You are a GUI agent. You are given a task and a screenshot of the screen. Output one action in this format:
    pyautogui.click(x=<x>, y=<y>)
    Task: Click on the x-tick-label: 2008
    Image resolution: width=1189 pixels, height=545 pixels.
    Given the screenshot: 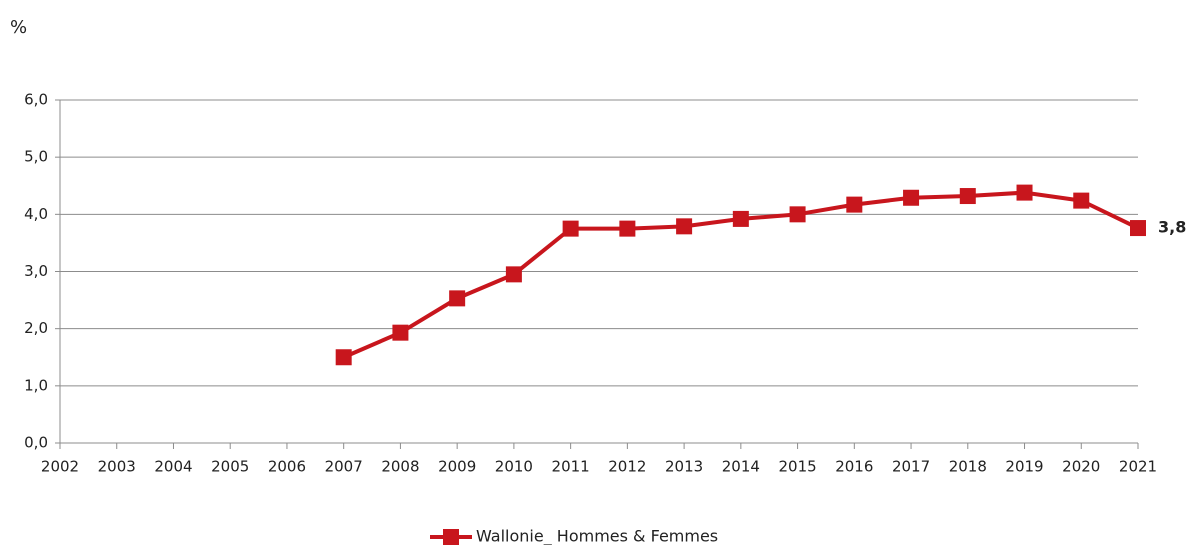 What is the action you would take?
    pyautogui.click(x=400, y=467)
    